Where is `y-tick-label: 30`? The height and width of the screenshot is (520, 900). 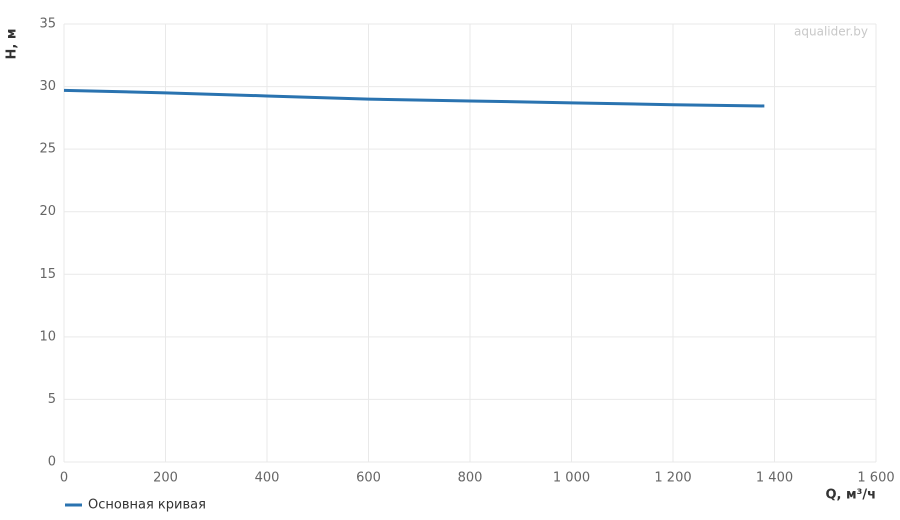 y-tick-label: 30 is located at coordinates (47, 86).